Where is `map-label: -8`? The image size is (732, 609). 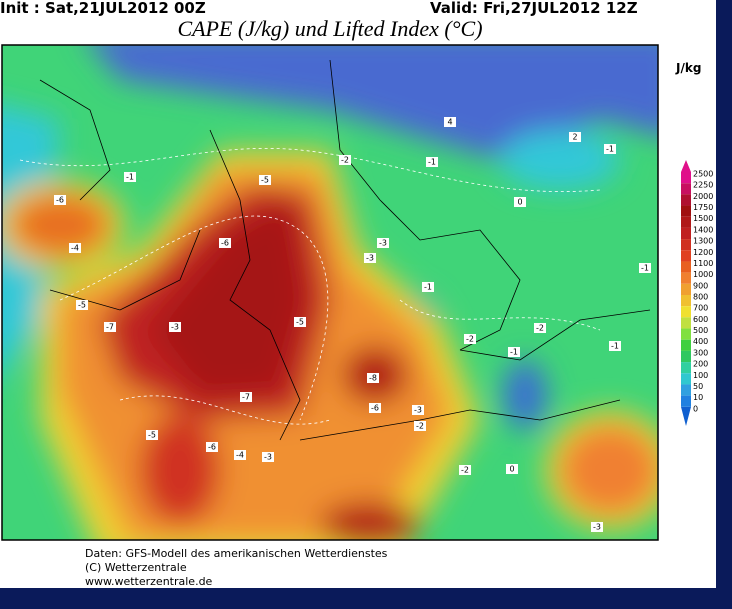 map-label: -8 is located at coordinates (373, 378).